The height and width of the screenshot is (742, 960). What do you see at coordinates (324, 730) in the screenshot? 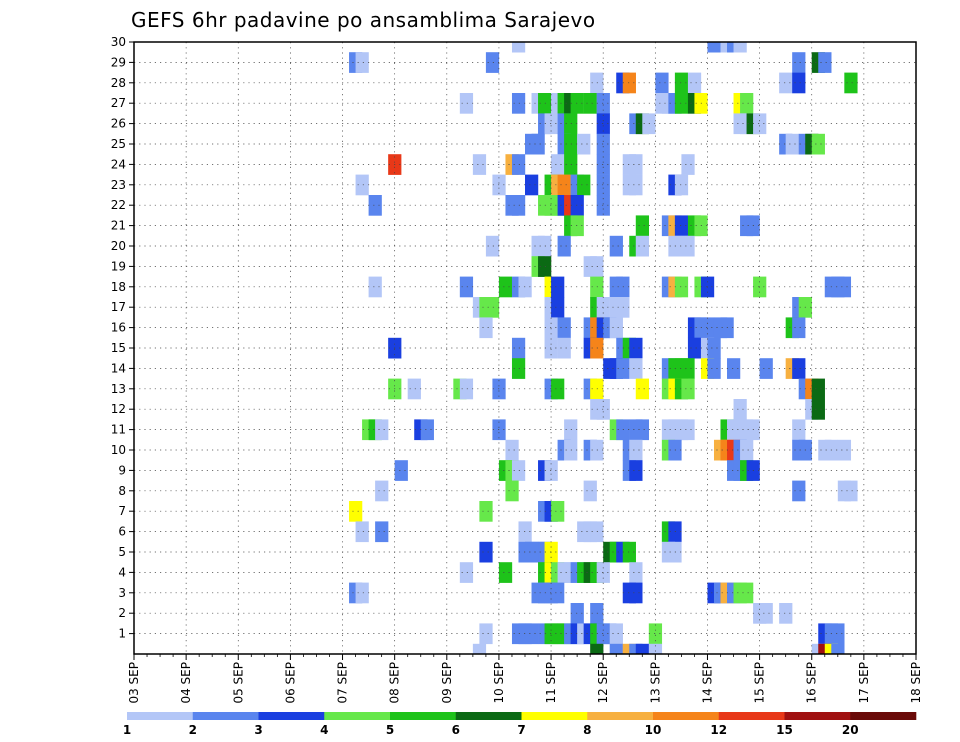
I see `colorbar-label: 4` at bounding box center [324, 730].